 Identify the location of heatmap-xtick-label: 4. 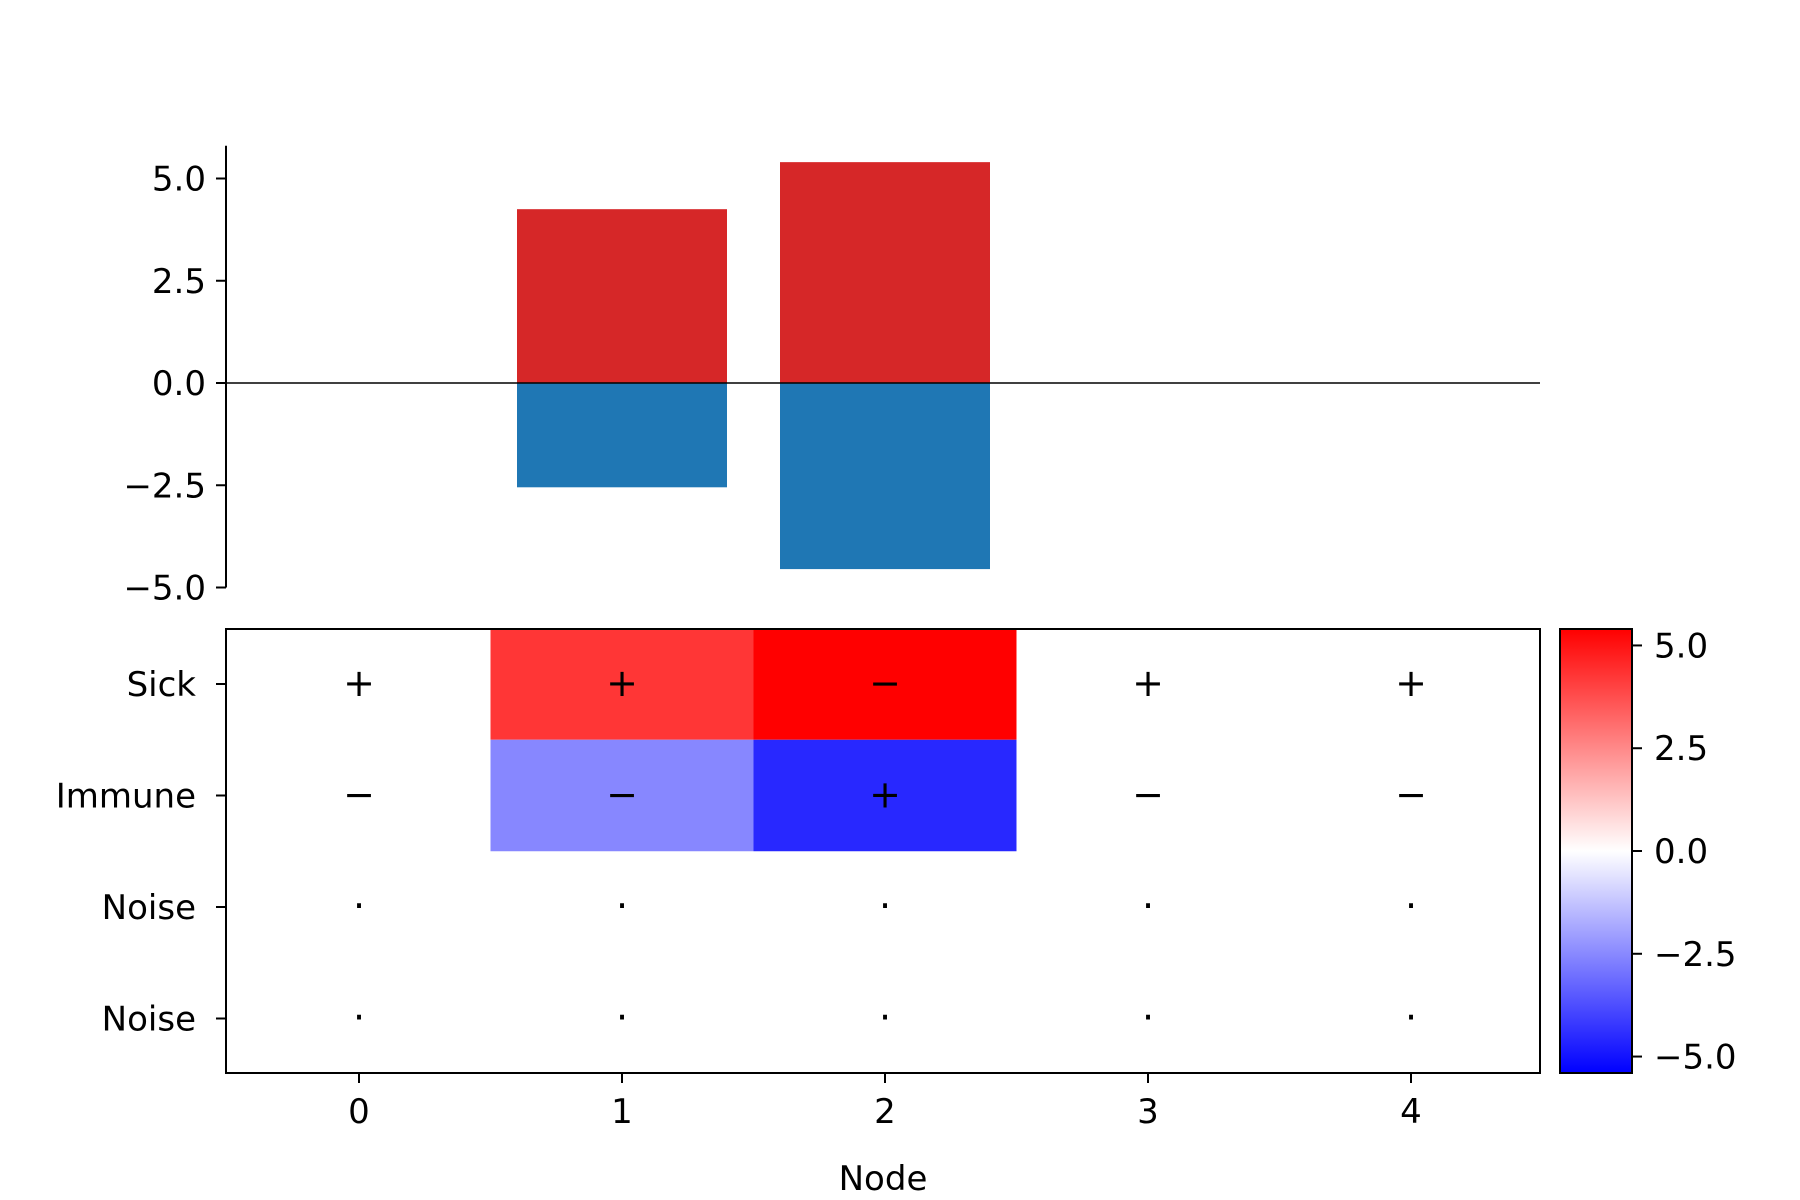
(1411, 1112).